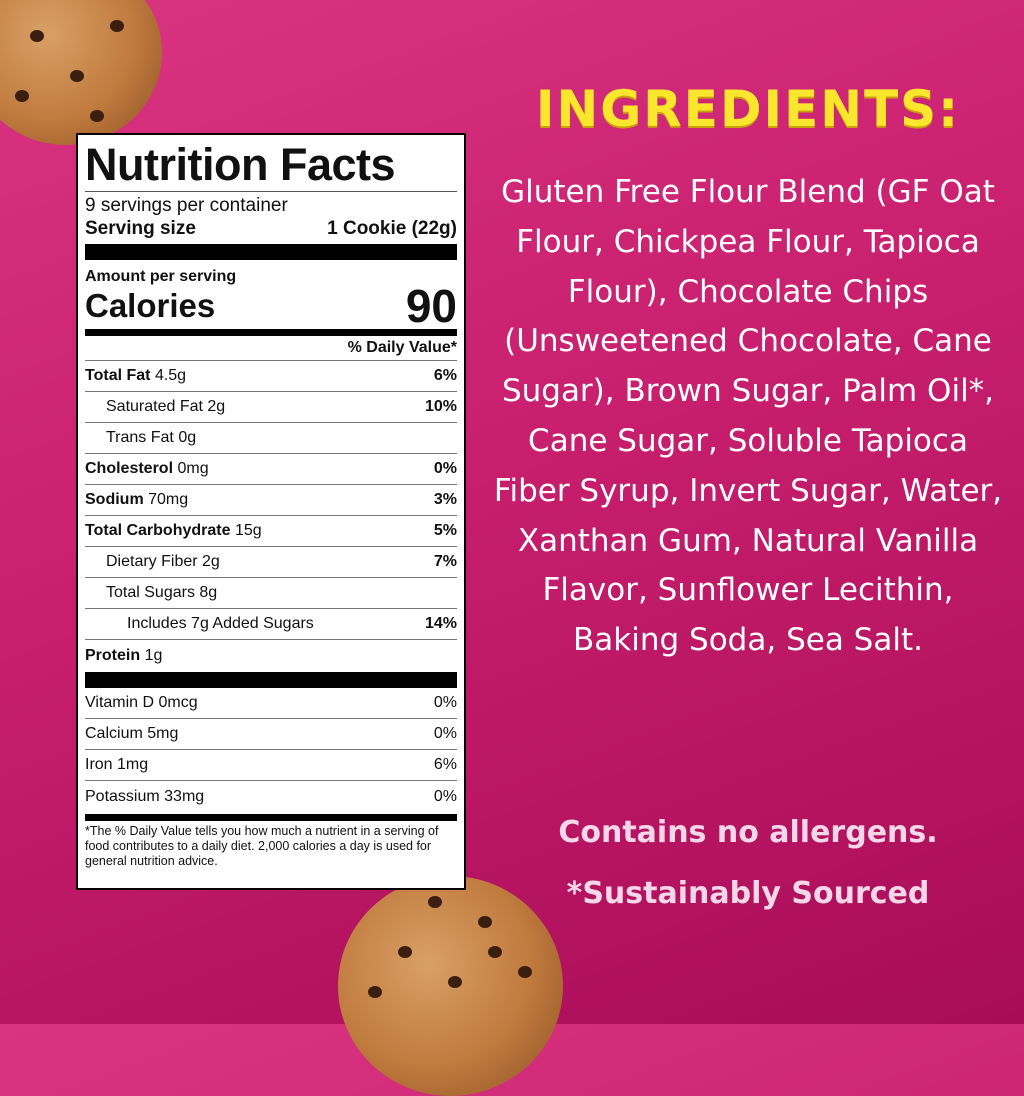  I want to click on nutrient-name: Total Fat, so click(118, 375).